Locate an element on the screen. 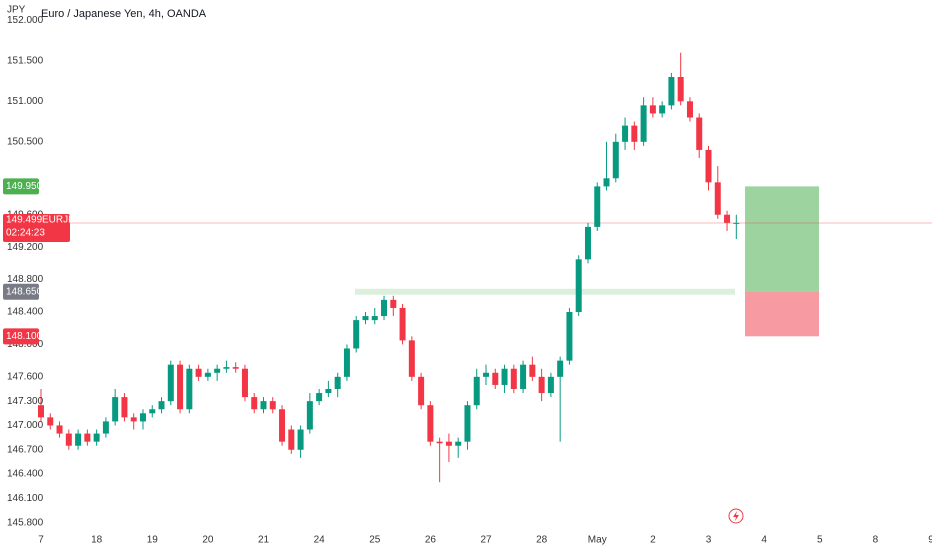 The width and height of the screenshot is (932, 550). price-tag-label: 148.650 is located at coordinates (24, 291).